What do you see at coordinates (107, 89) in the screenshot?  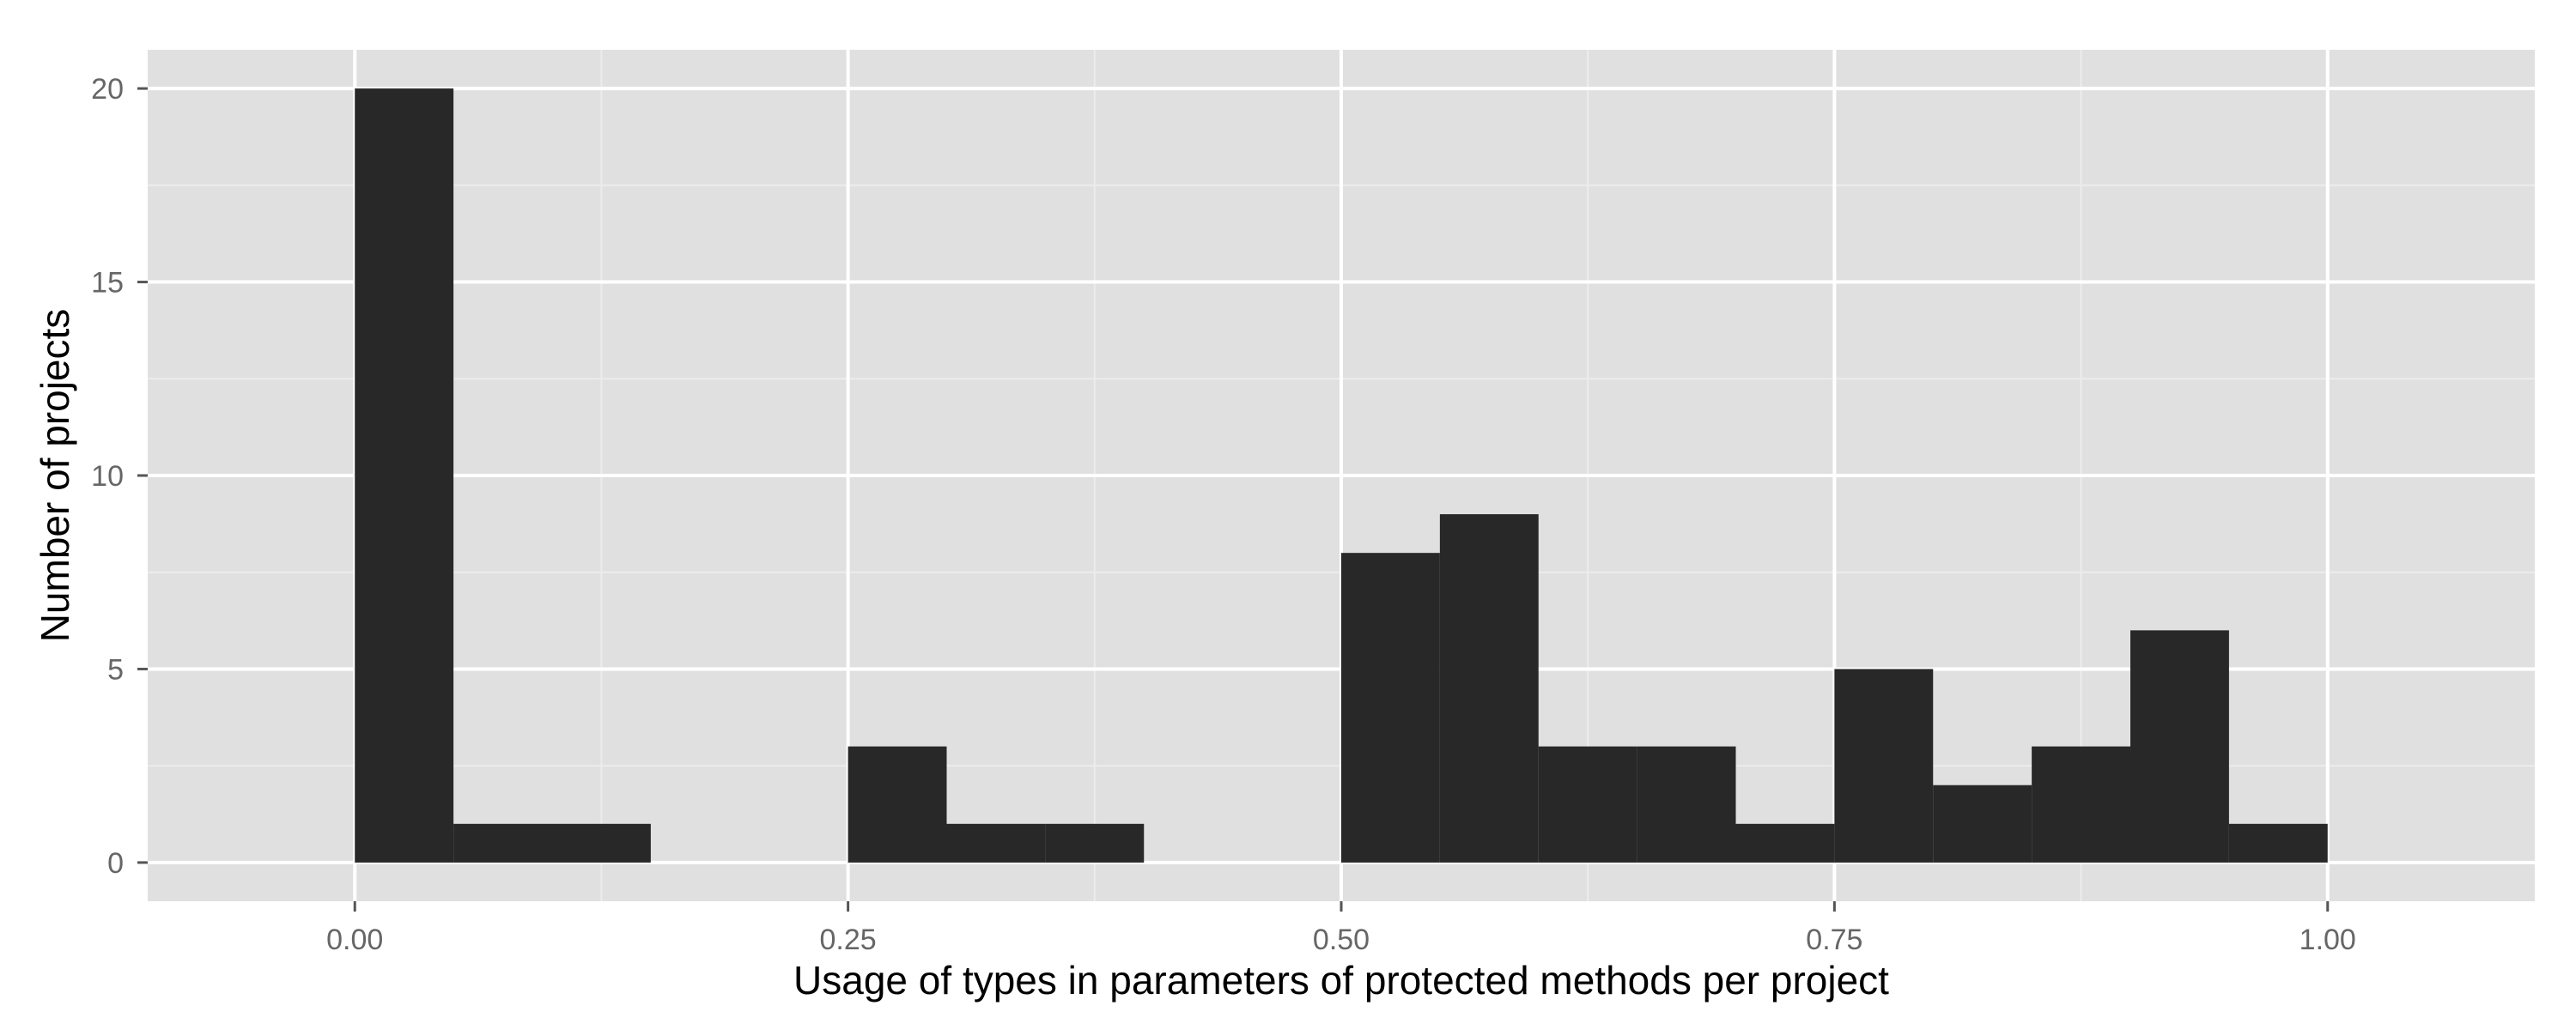 I see `y-tick-label: 20` at bounding box center [107, 89].